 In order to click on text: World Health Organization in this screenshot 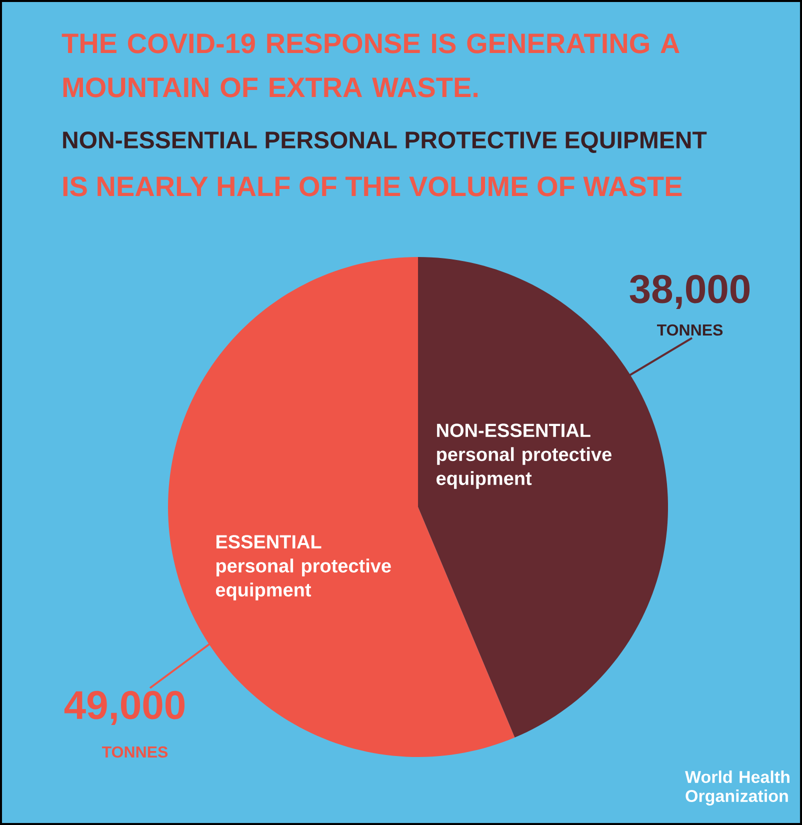, I will do `click(737, 788)`.